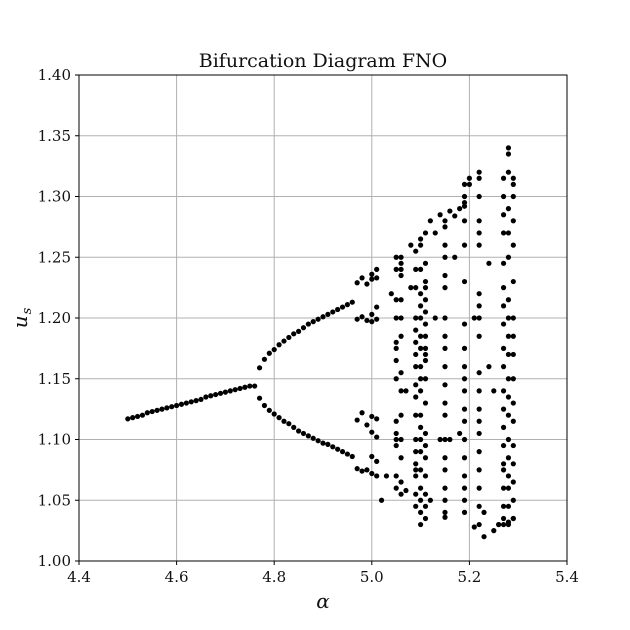 The width and height of the screenshot is (630, 630). What do you see at coordinates (21, 317) in the screenshot?
I see `y-axis-label: us` at bounding box center [21, 317].